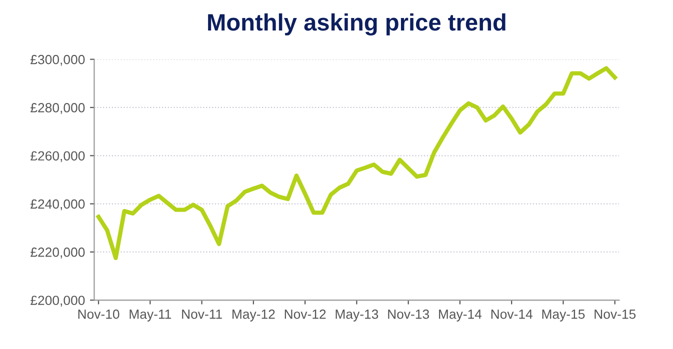 The image size is (673, 349). Describe the element at coordinates (57, 301) in the screenshot. I see `y-tick-label: £200,000` at that location.